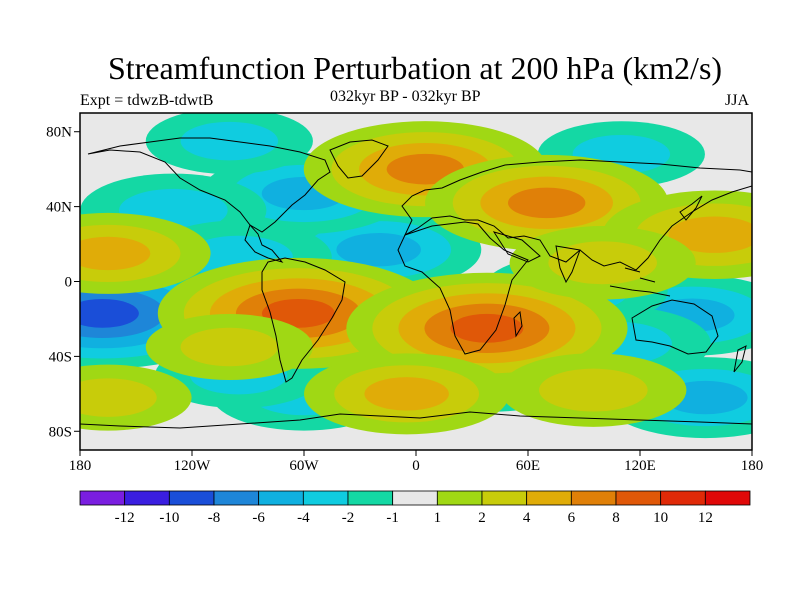 This screenshot has height=600, width=800. Describe the element at coordinates (415, 508) in the screenshot. I see `colorbar: -12 -10 -8 -6 -4 -2 -1 1 2 4 6 8 10 12` at that location.